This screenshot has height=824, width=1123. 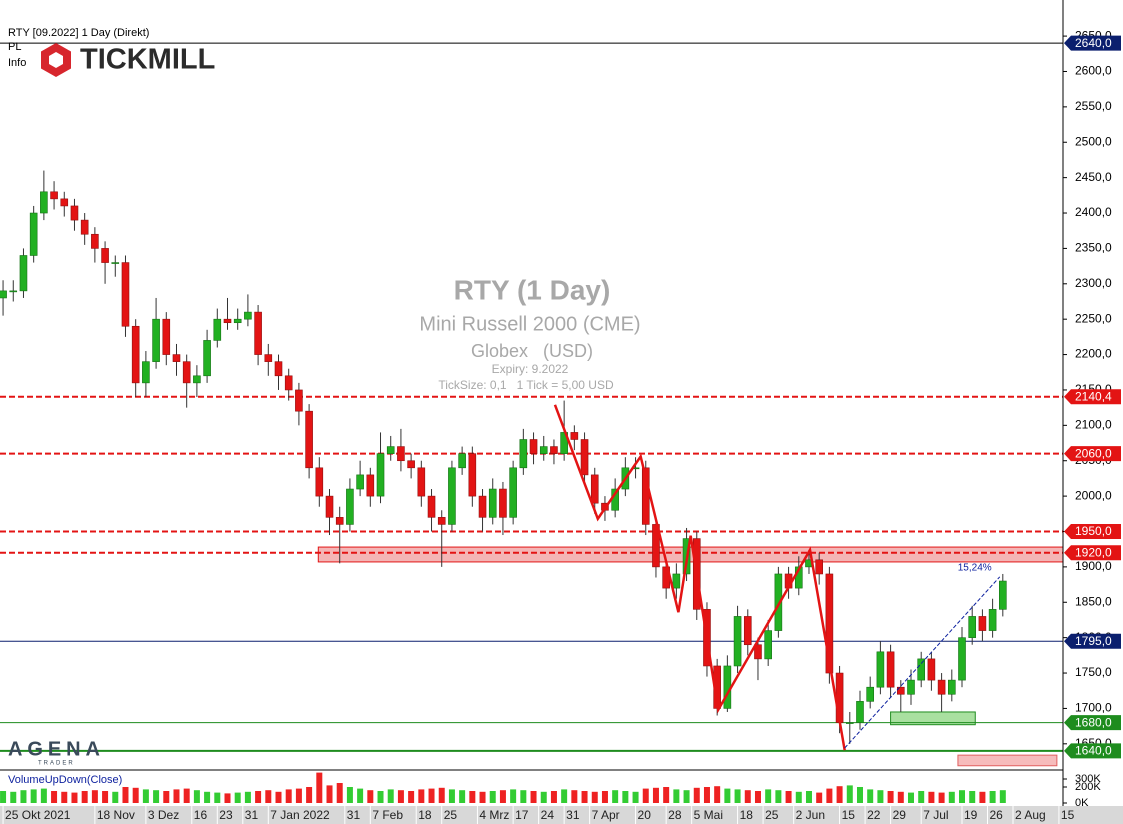 What do you see at coordinates (971, 815) in the screenshot?
I see `x-tick-label: 19` at bounding box center [971, 815].